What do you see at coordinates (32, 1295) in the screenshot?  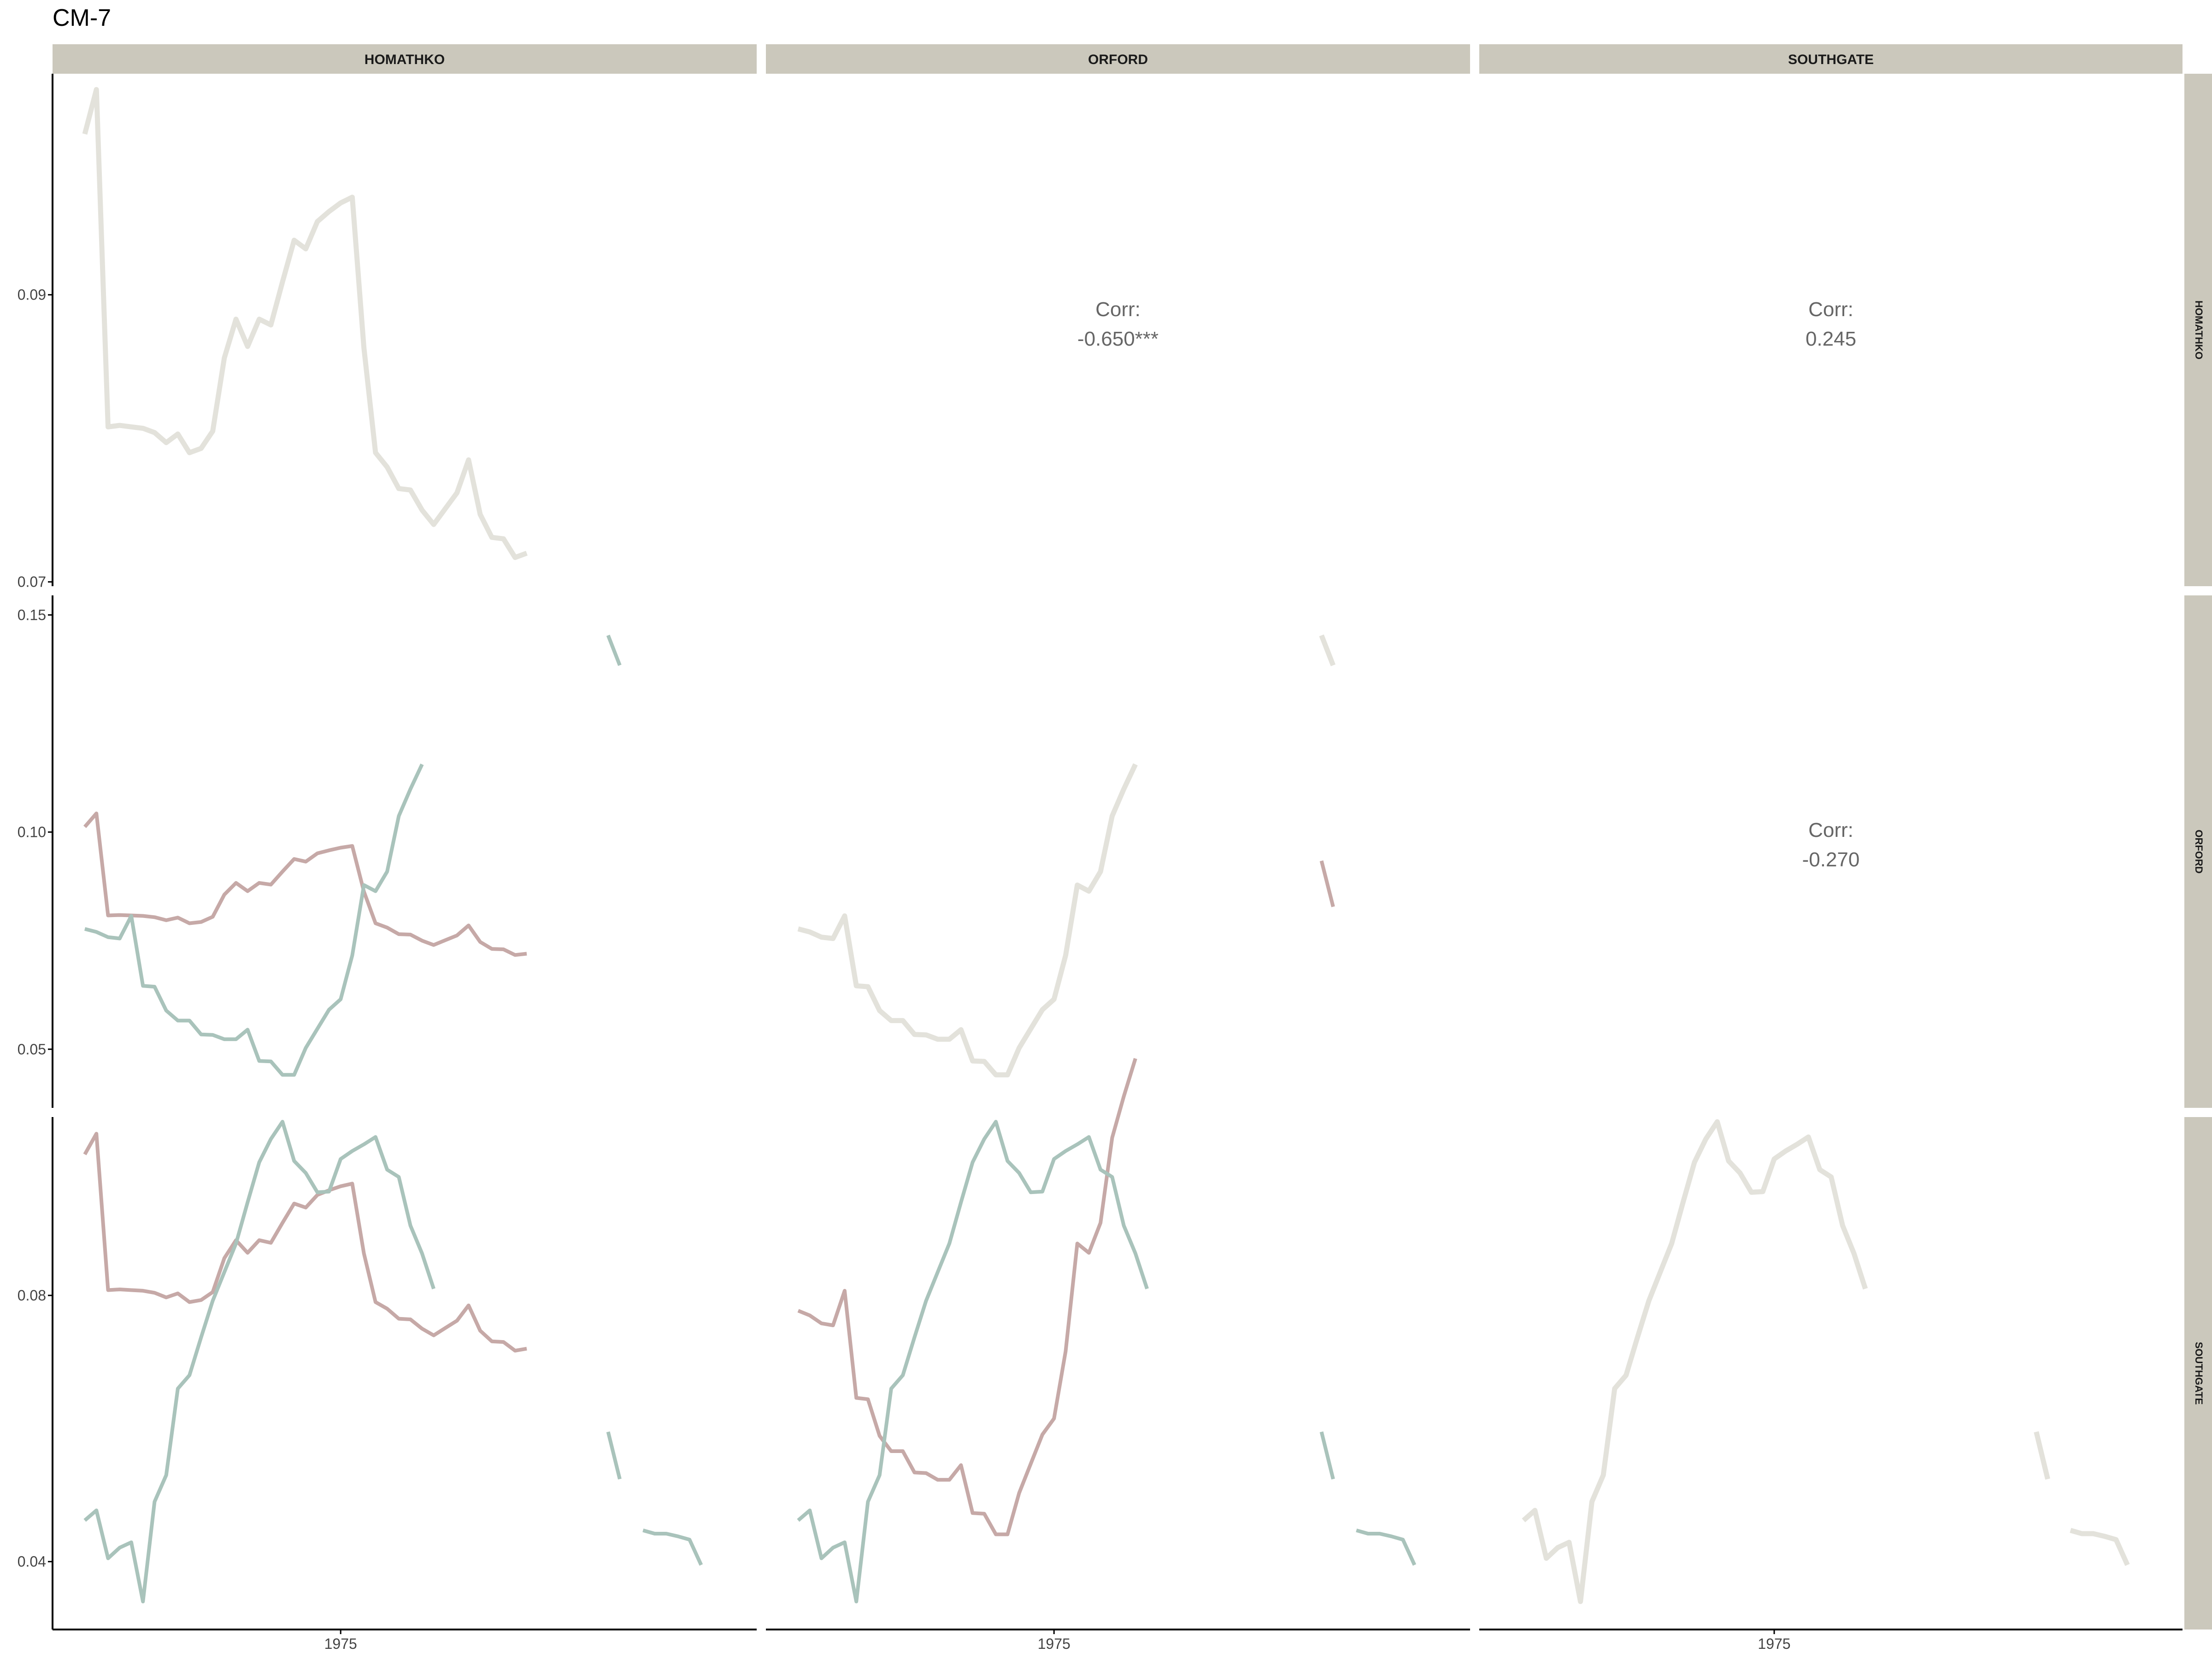 I see `y-tick-label: 0.08` at bounding box center [32, 1295].